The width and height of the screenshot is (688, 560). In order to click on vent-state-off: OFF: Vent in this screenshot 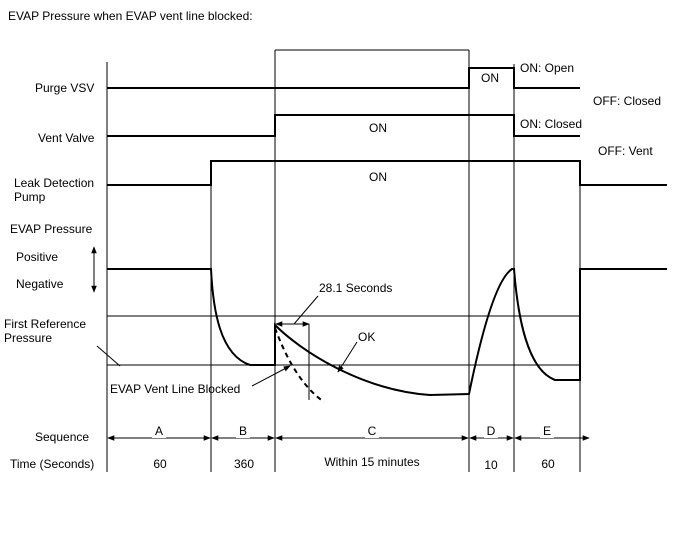, I will do `click(625, 151)`.